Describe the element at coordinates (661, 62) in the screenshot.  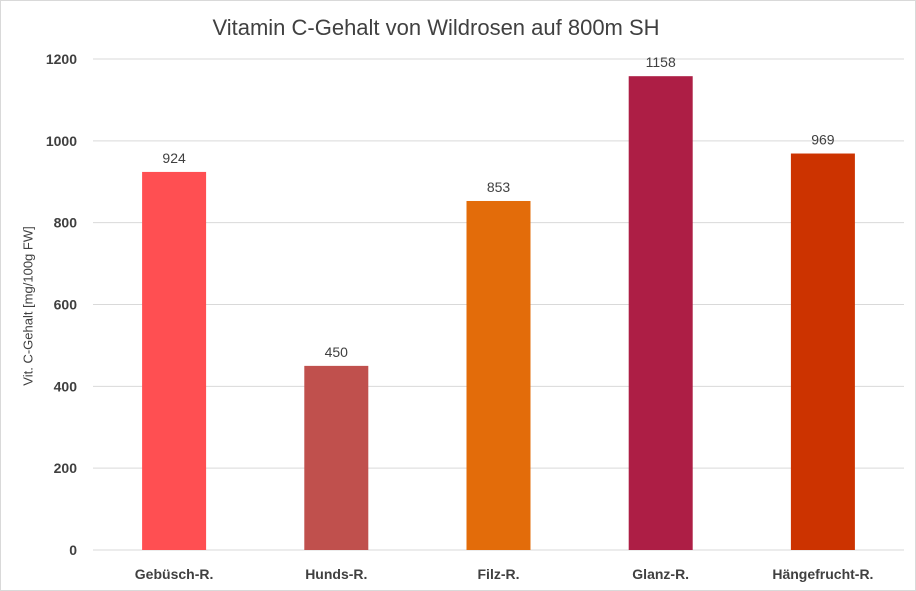
I see `data-label: 1158` at that location.